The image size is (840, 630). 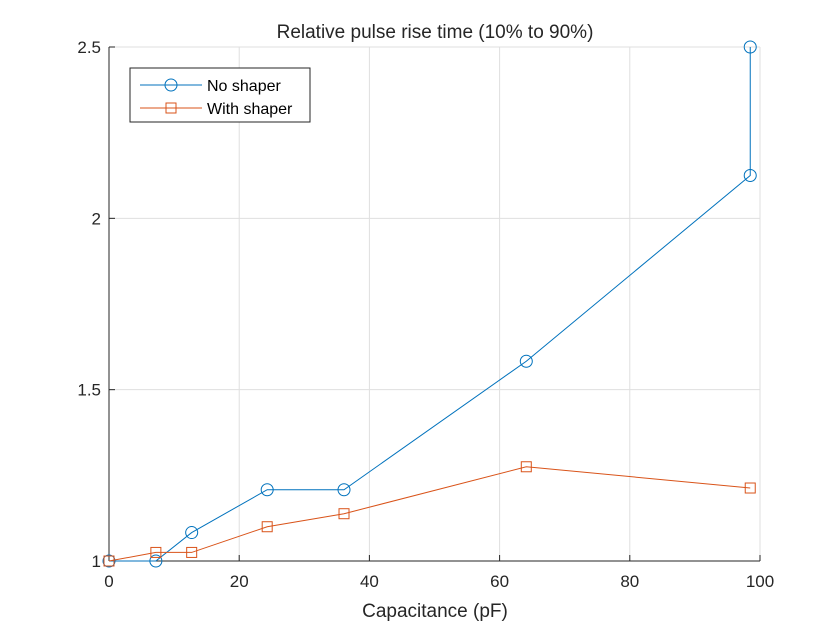 What do you see at coordinates (96, 218) in the screenshot?
I see `y-tick-label: 2` at bounding box center [96, 218].